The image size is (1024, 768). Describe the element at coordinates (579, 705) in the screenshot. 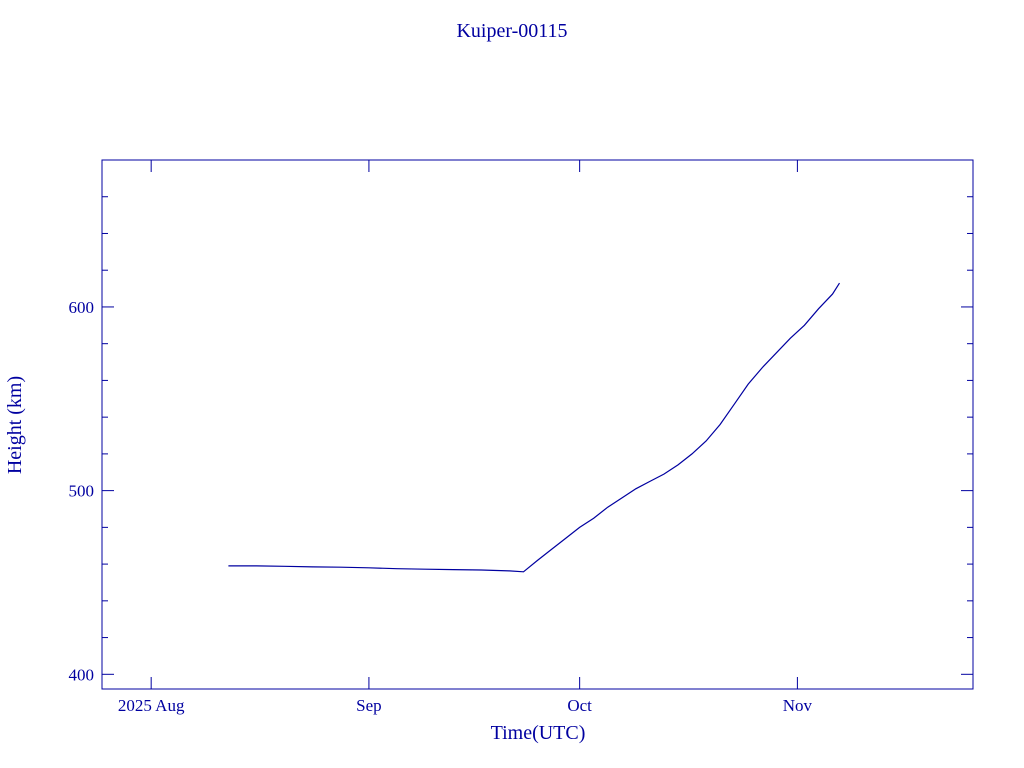

I see `x-tick-label: Oct` at that location.